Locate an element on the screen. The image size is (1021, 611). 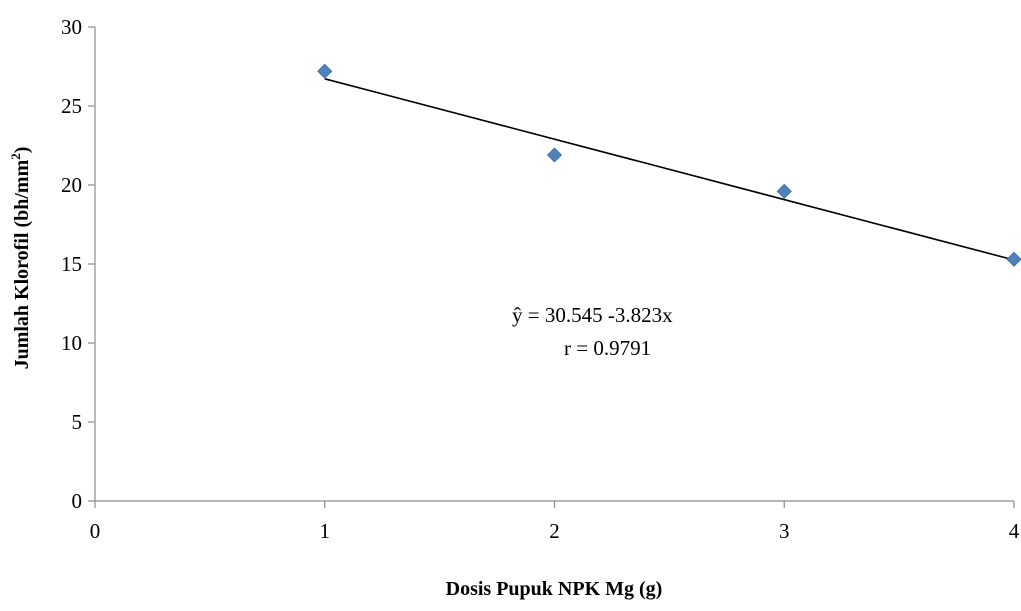
y-tick-label: 25 is located at coordinates (71, 106).